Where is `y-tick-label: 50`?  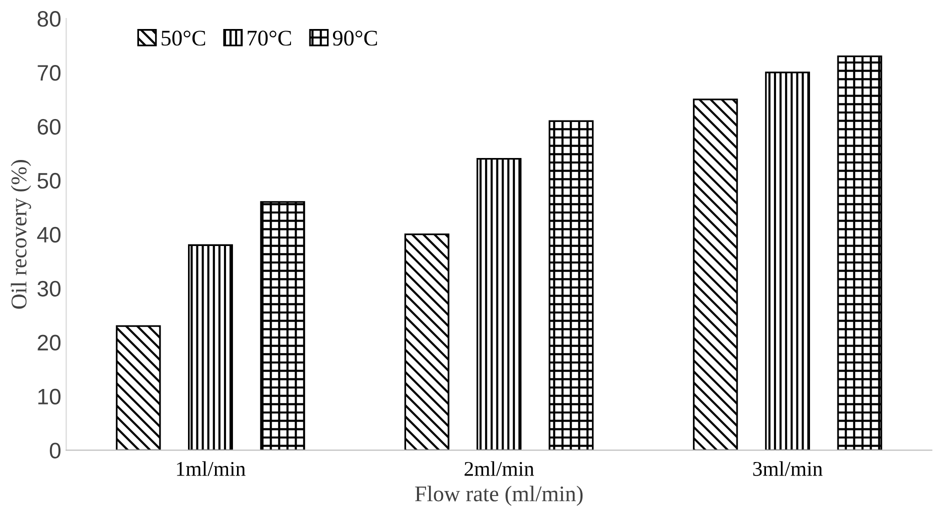 y-tick-label: 50 is located at coordinates (49, 180).